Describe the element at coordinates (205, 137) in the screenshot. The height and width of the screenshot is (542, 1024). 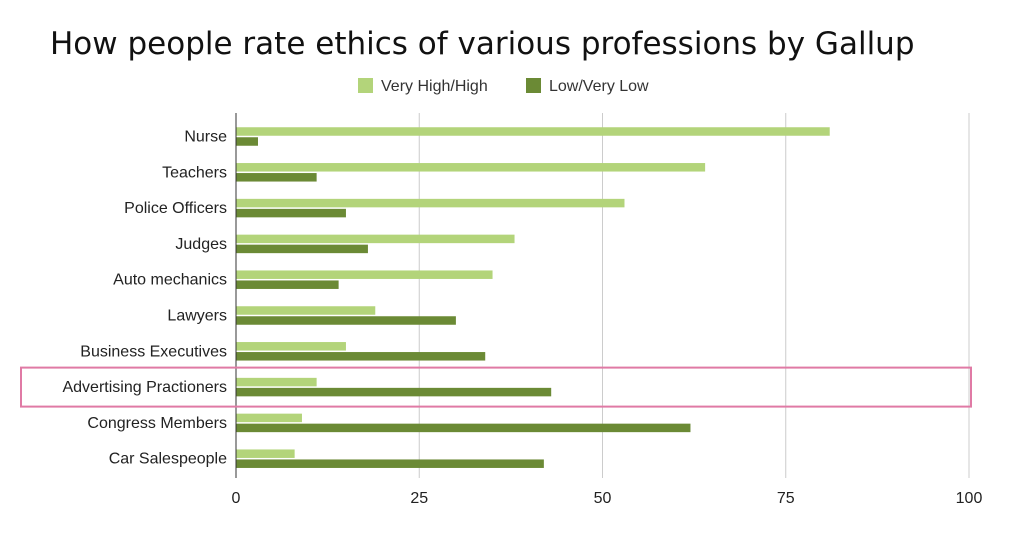
I see `category-label-nurse: Nurse` at that location.